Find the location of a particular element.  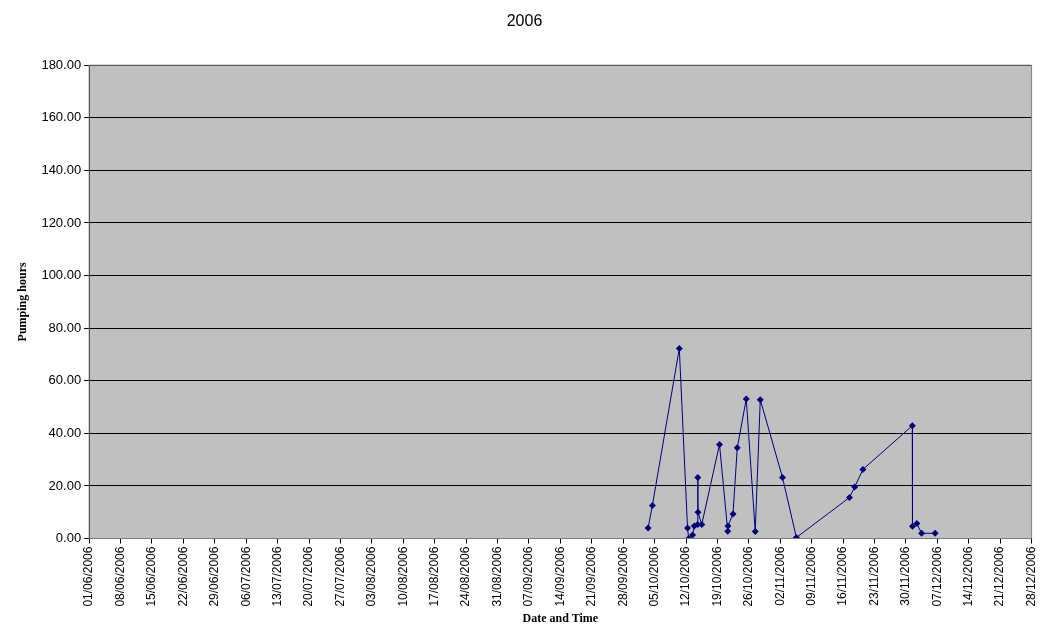

x-tick-label: 07/09/2006 is located at coordinates (528, 576).